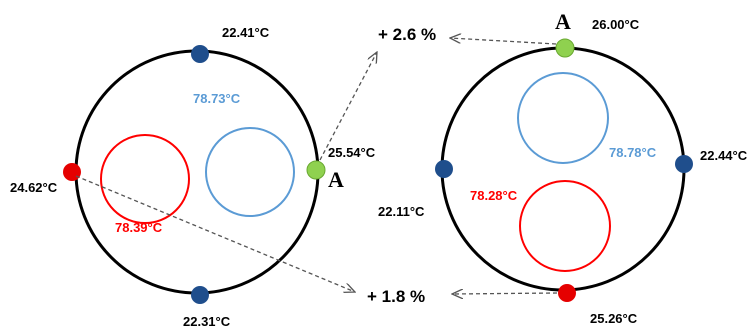 This screenshot has height=334, width=753. What do you see at coordinates (444, 169) in the screenshot?
I see `right-left-sensor-dot` at bounding box center [444, 169].